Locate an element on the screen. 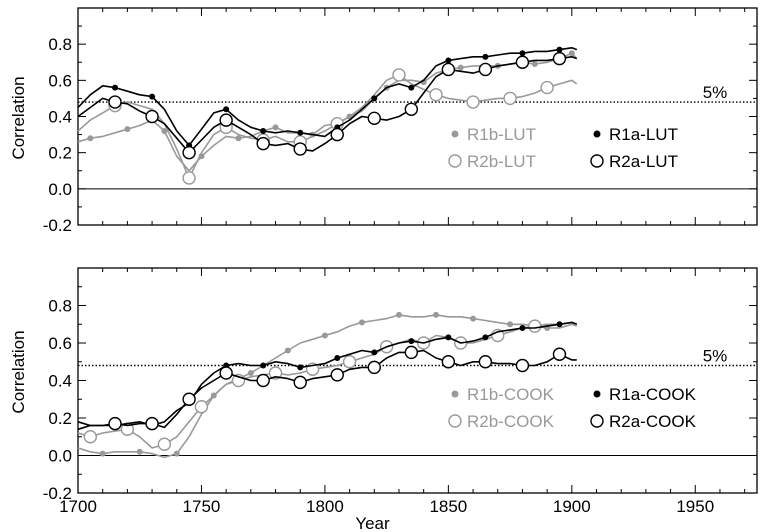 The width and height of the screenshot is (765, 532). legend-label: R2a-COOK is located at coordinates (653, 421).